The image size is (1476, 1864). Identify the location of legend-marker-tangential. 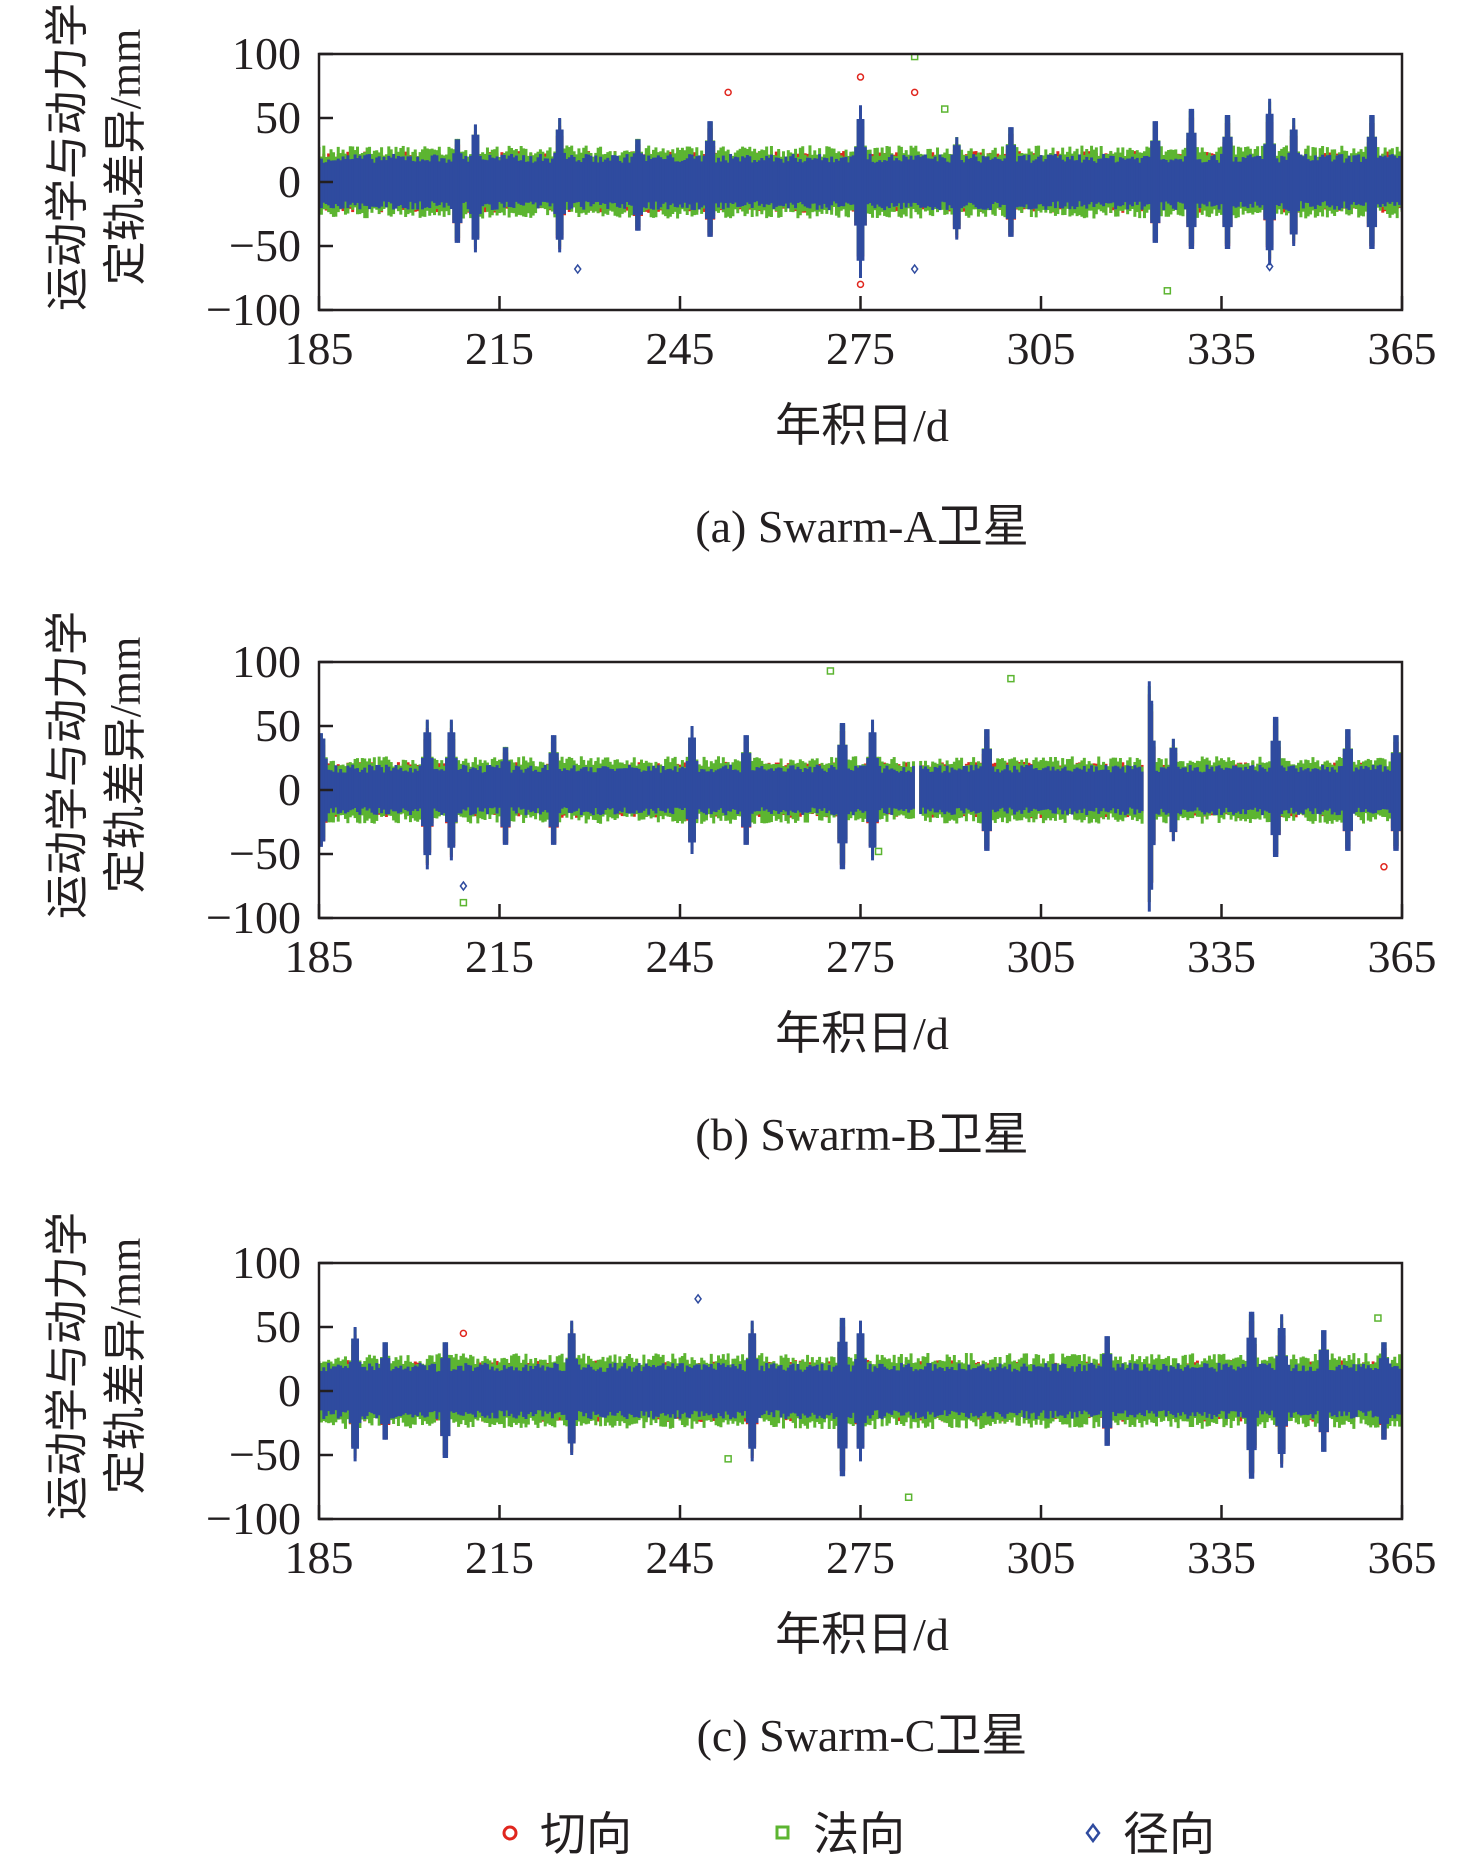
(510, 1833).